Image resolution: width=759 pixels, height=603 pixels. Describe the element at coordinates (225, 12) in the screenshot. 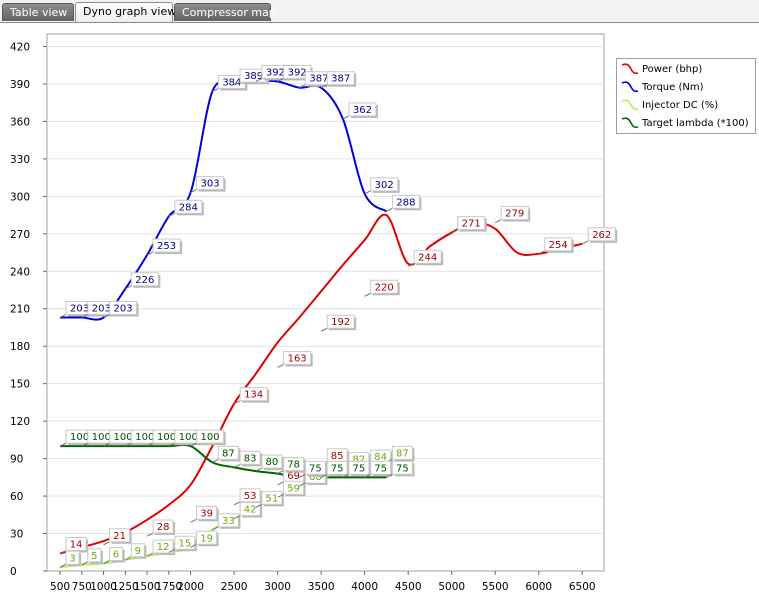

I see `tab-compressor-map: Compressor map` at that location.